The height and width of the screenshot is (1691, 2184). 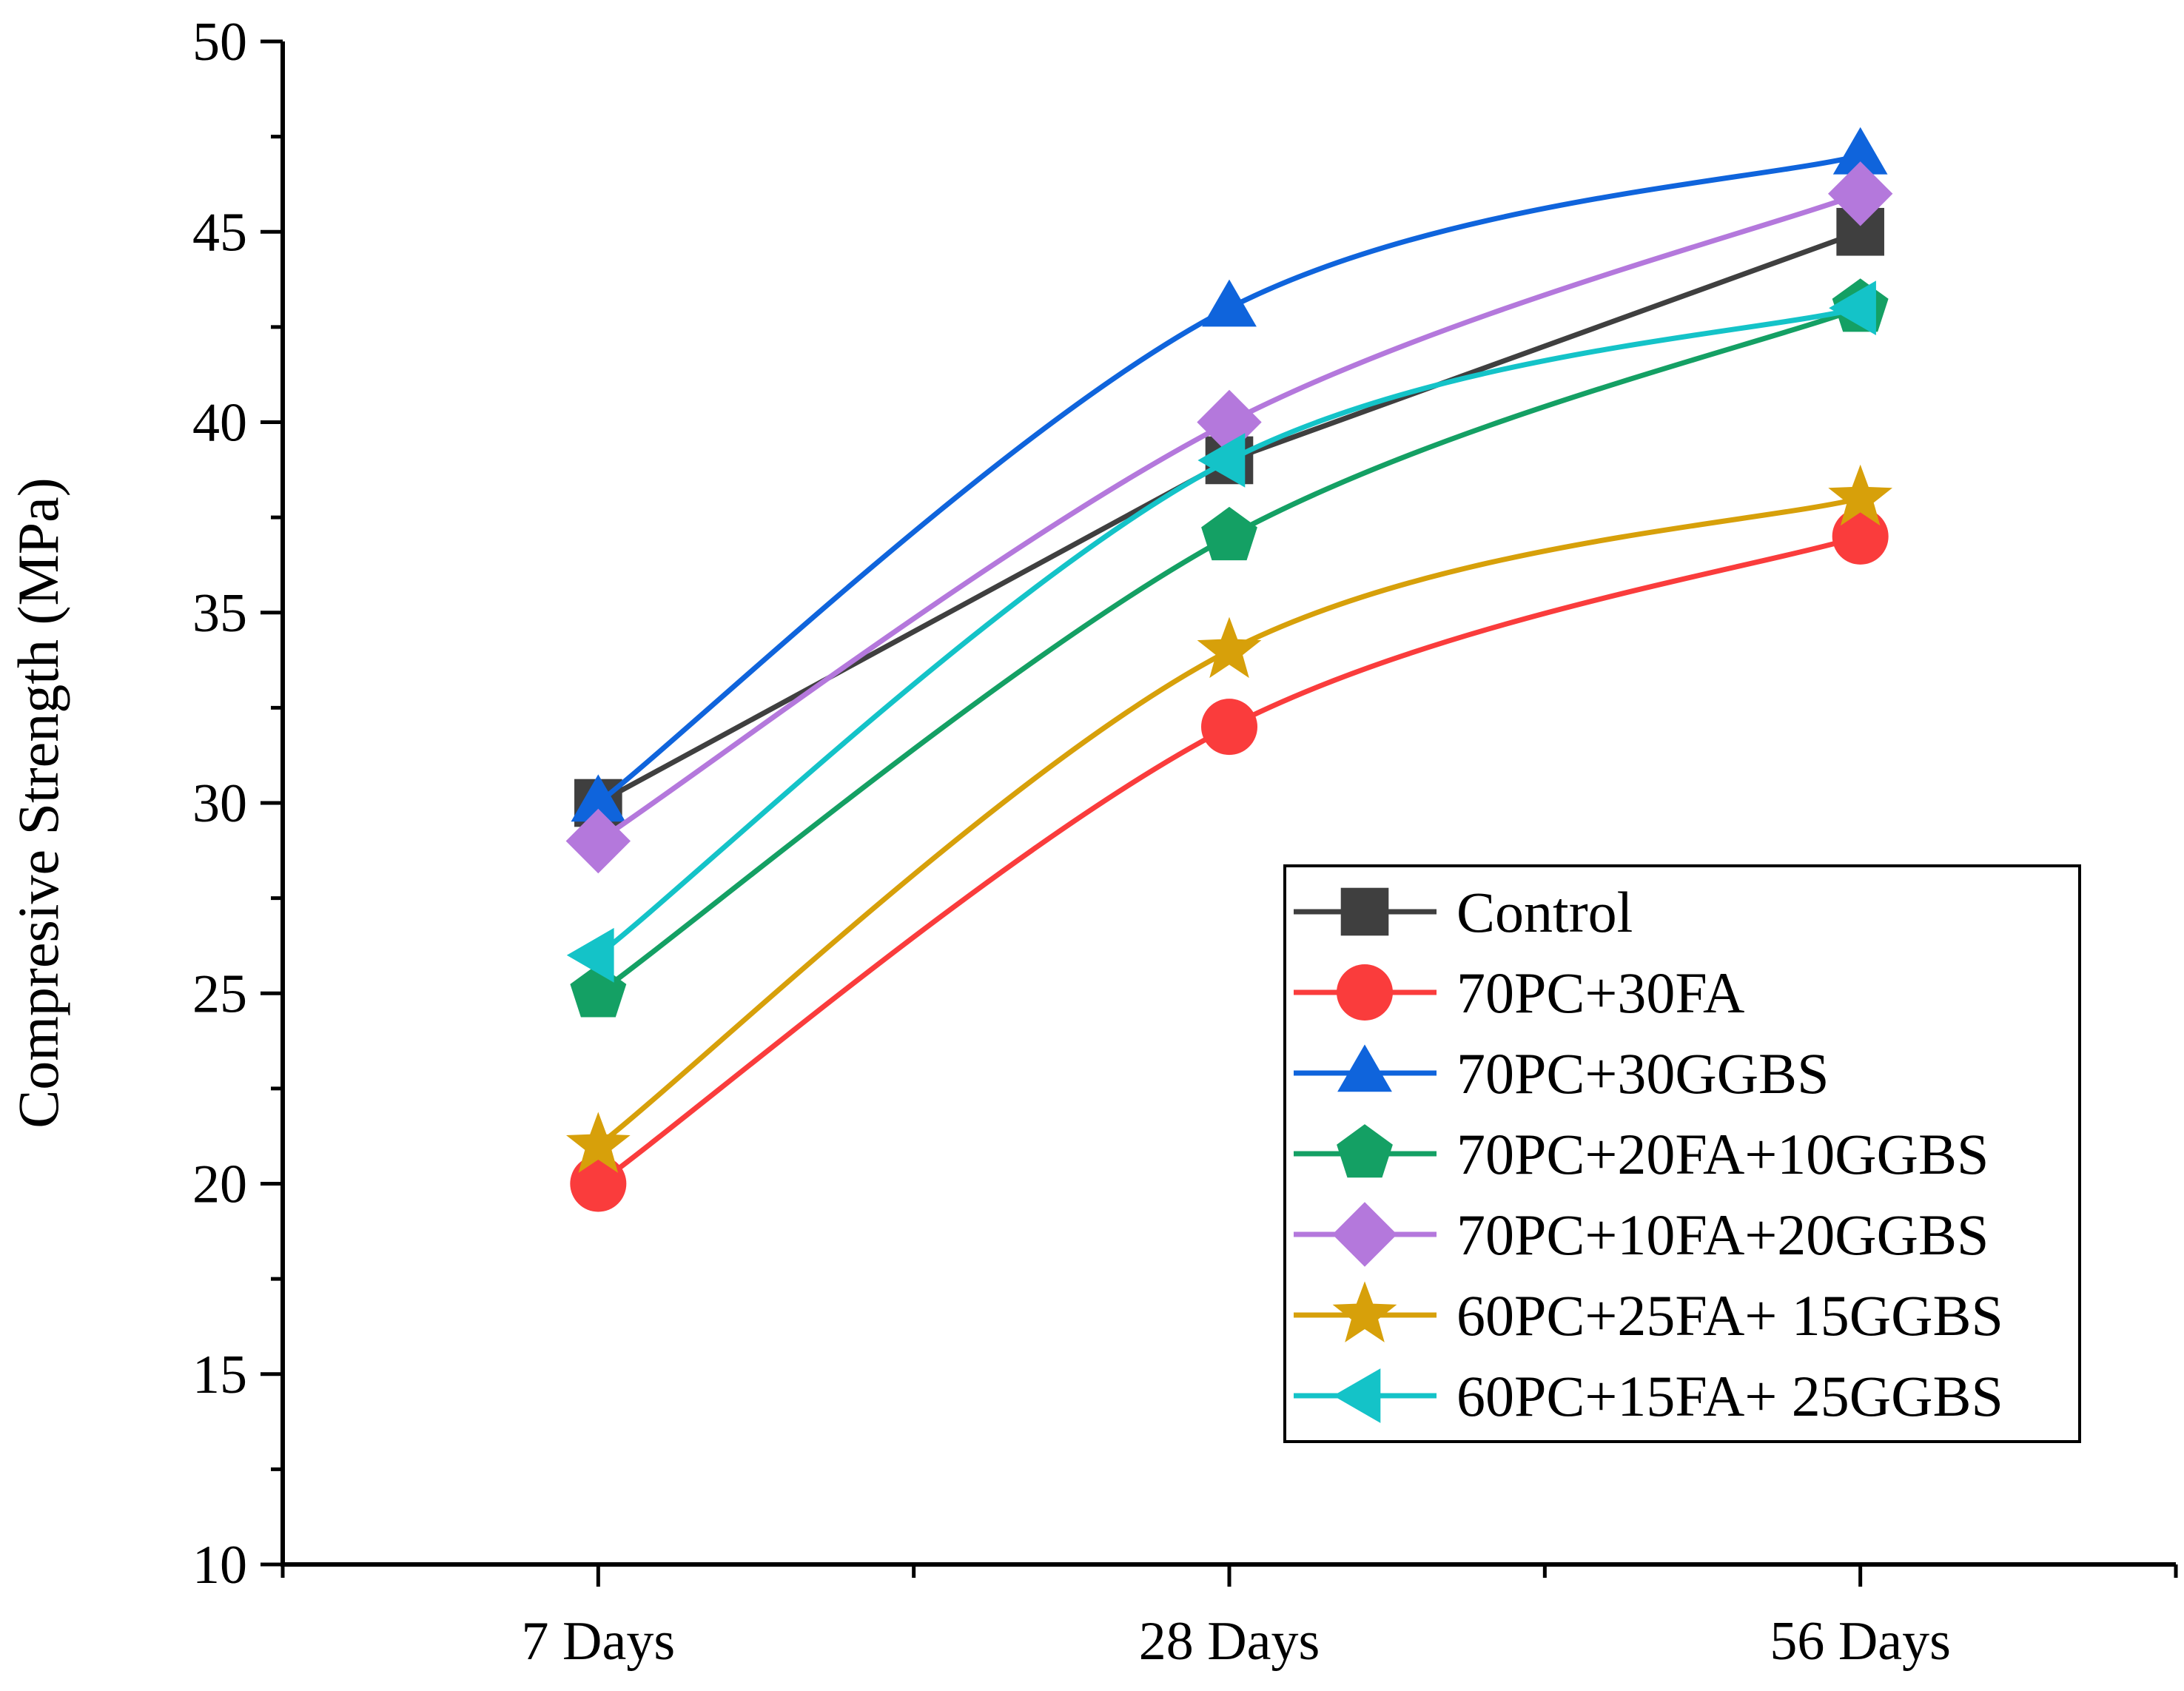 I want to click on y-tick-label: 45, so click(x=219, y=232).